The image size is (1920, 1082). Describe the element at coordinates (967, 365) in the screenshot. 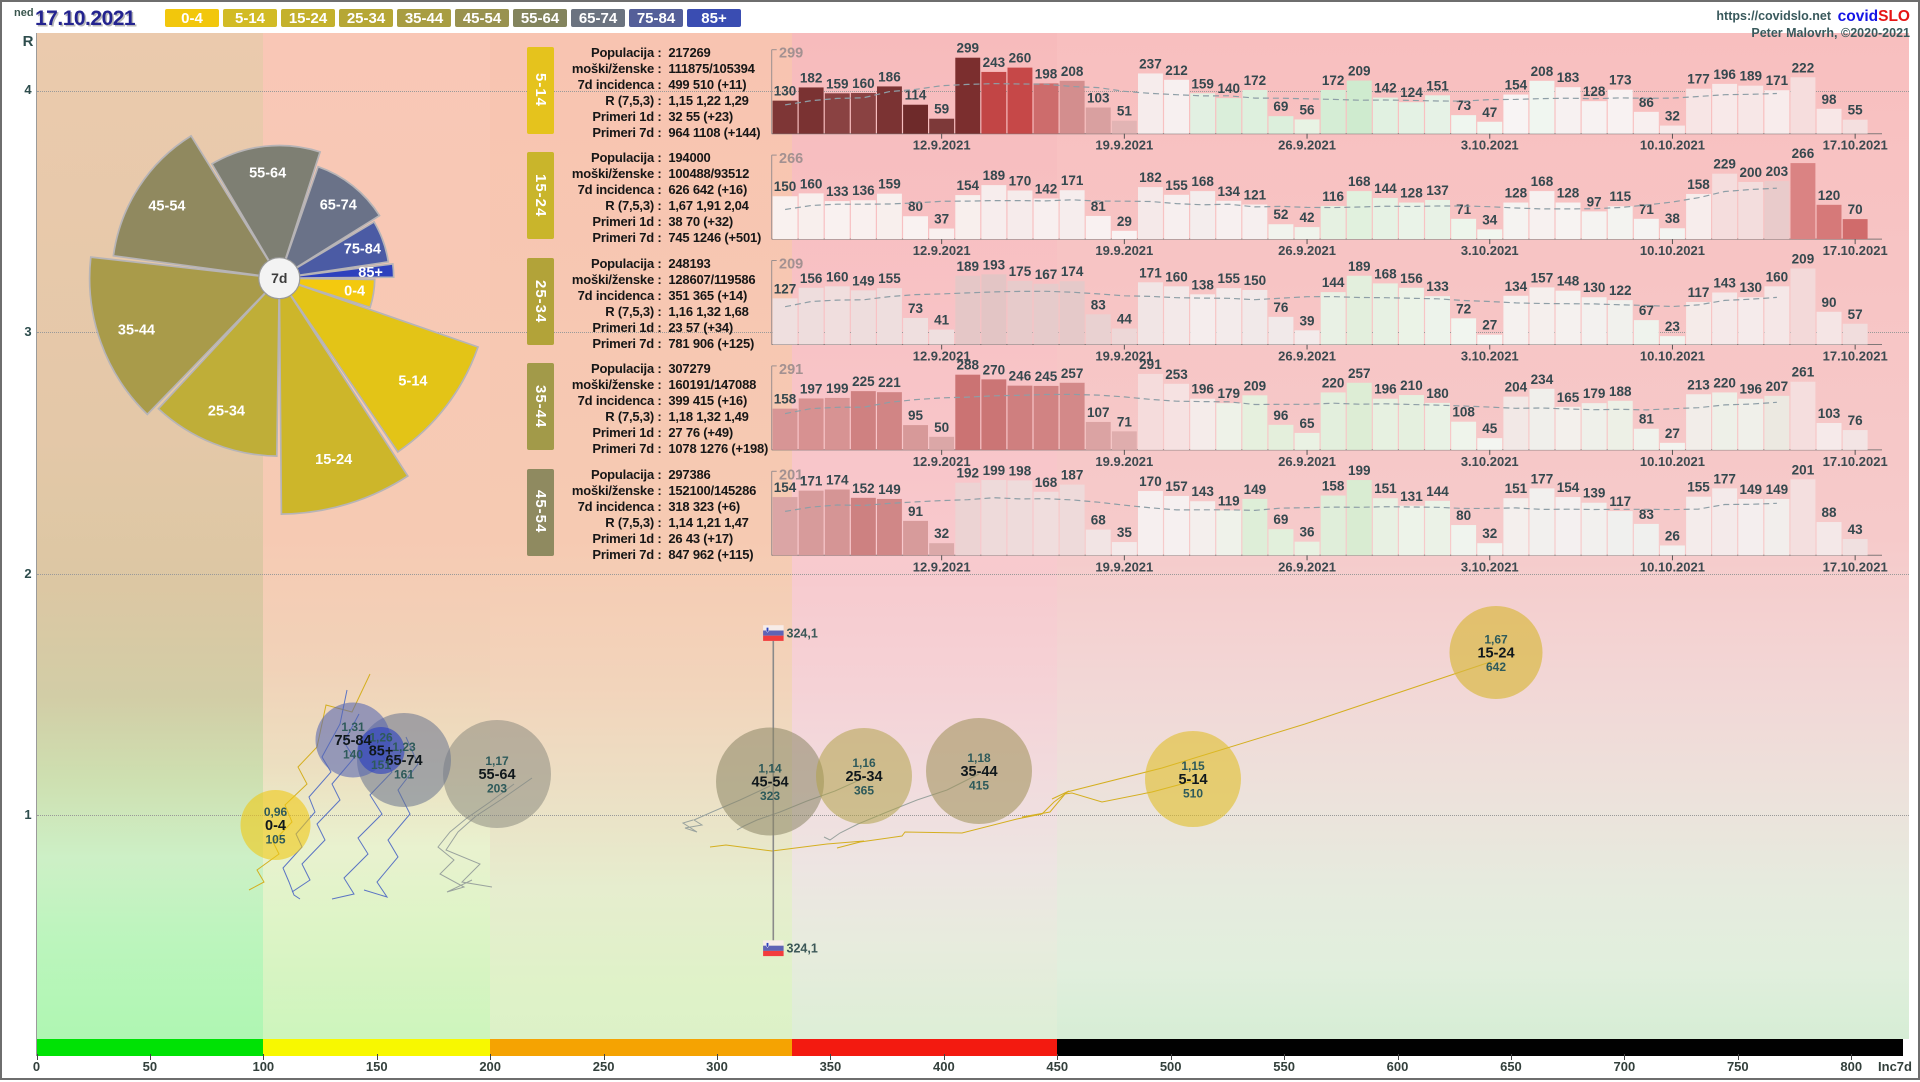

I see `svg-text: 288` at that location.